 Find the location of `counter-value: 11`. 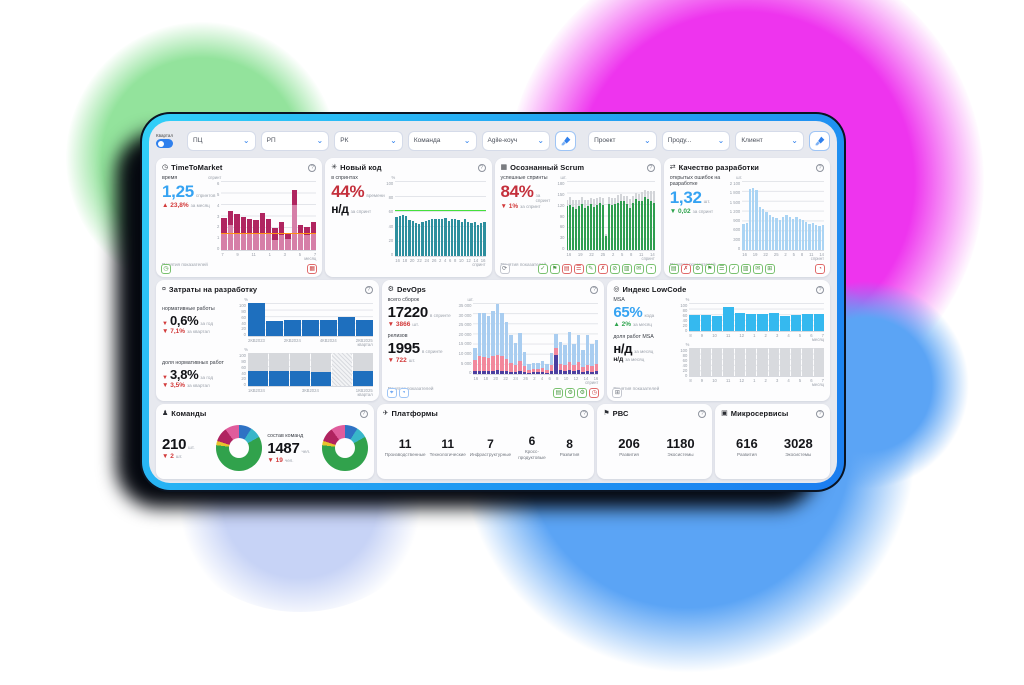

counter-value: 11 is located at coordinates (405, 443).